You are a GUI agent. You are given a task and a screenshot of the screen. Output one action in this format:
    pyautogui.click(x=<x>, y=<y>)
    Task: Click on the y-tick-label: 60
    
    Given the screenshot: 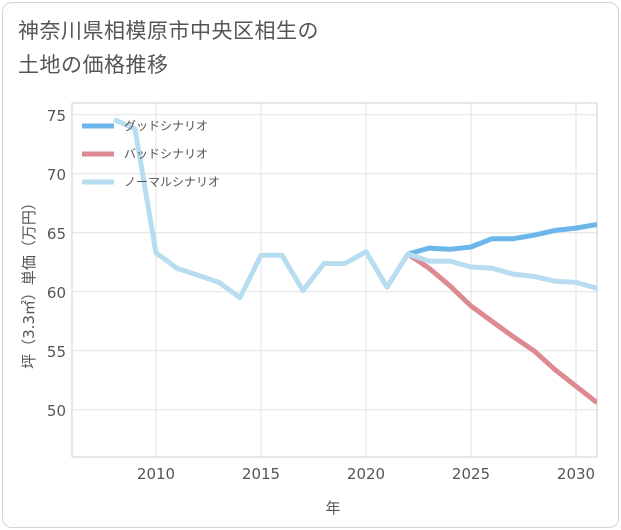 What is the action you would take?
    pyautogui.click(x=56, y=293)
    